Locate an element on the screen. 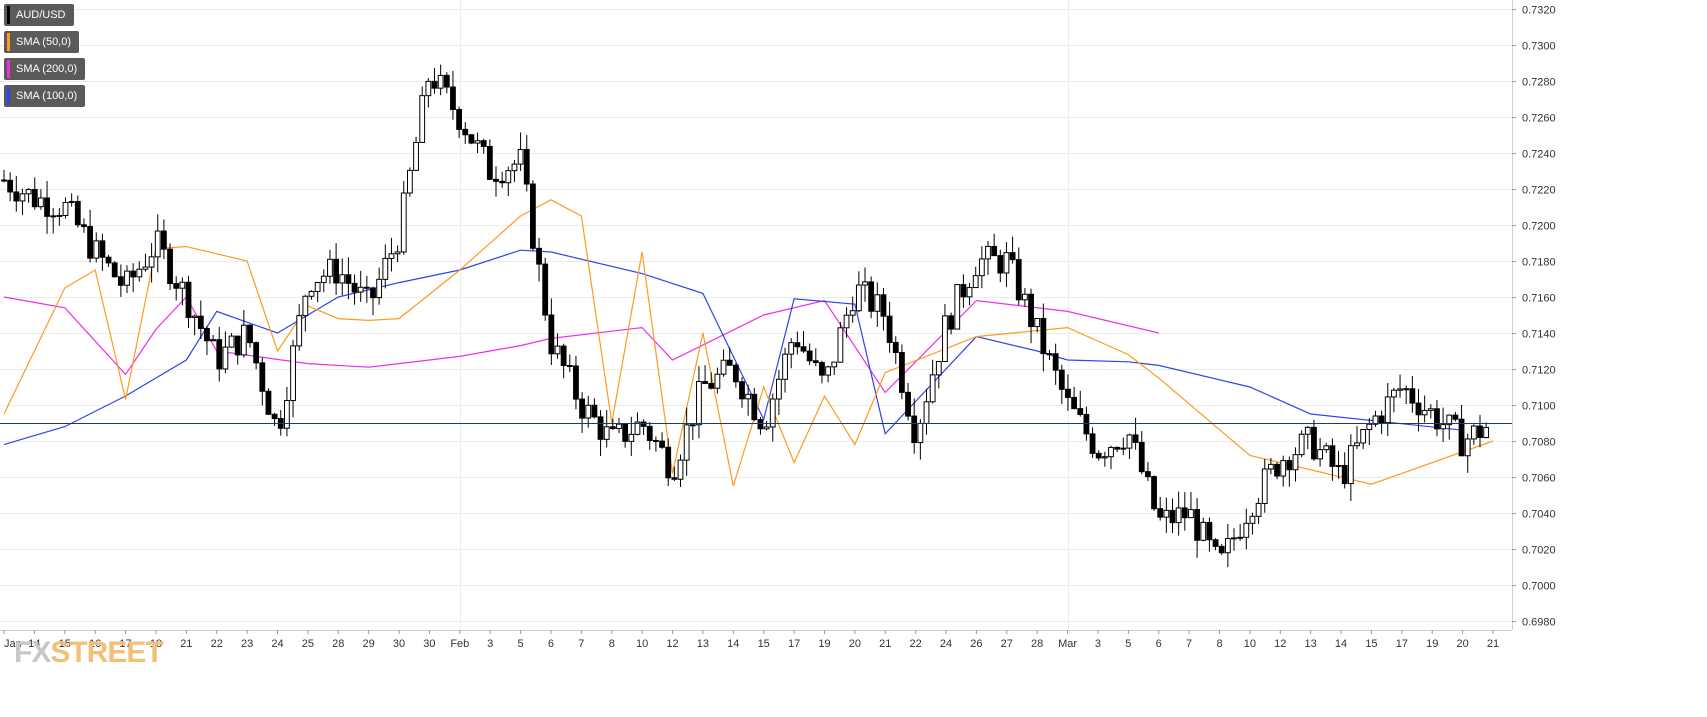 The height and width of the screenshot is (717, 1707). sma200-line is located at coordinates (581, 344).